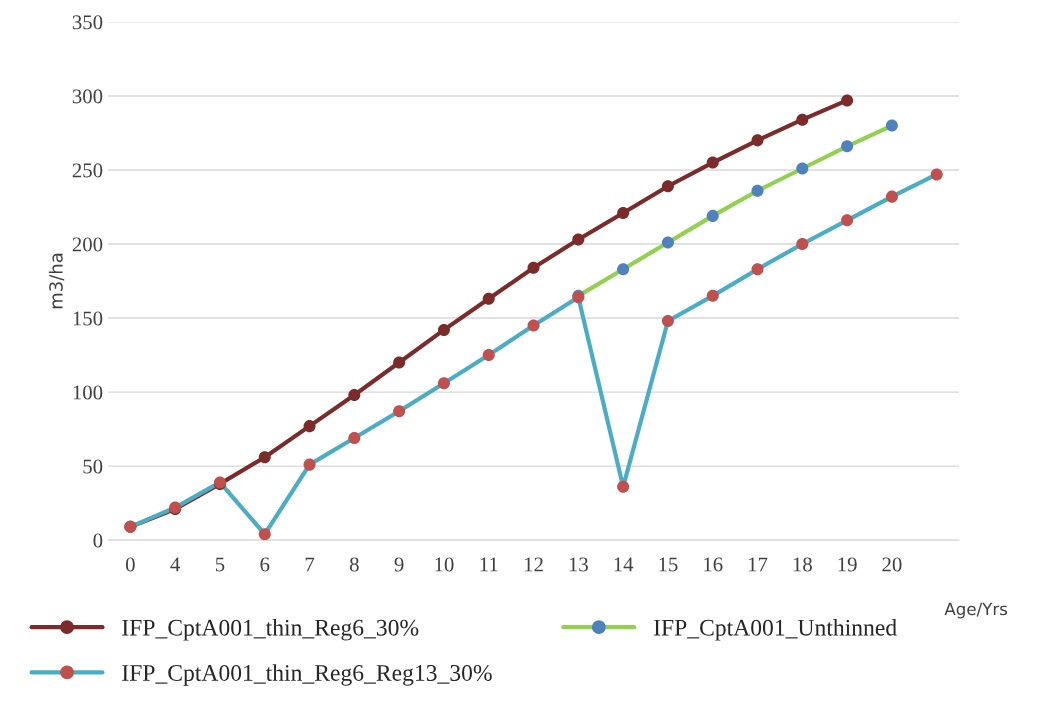 The image size is (1038, 707). What do you see at coordinates (775, 630) in the screenshot?
I see `legend-label: IFP_CptA001_Unthinned` at bounding box center [775, 630].